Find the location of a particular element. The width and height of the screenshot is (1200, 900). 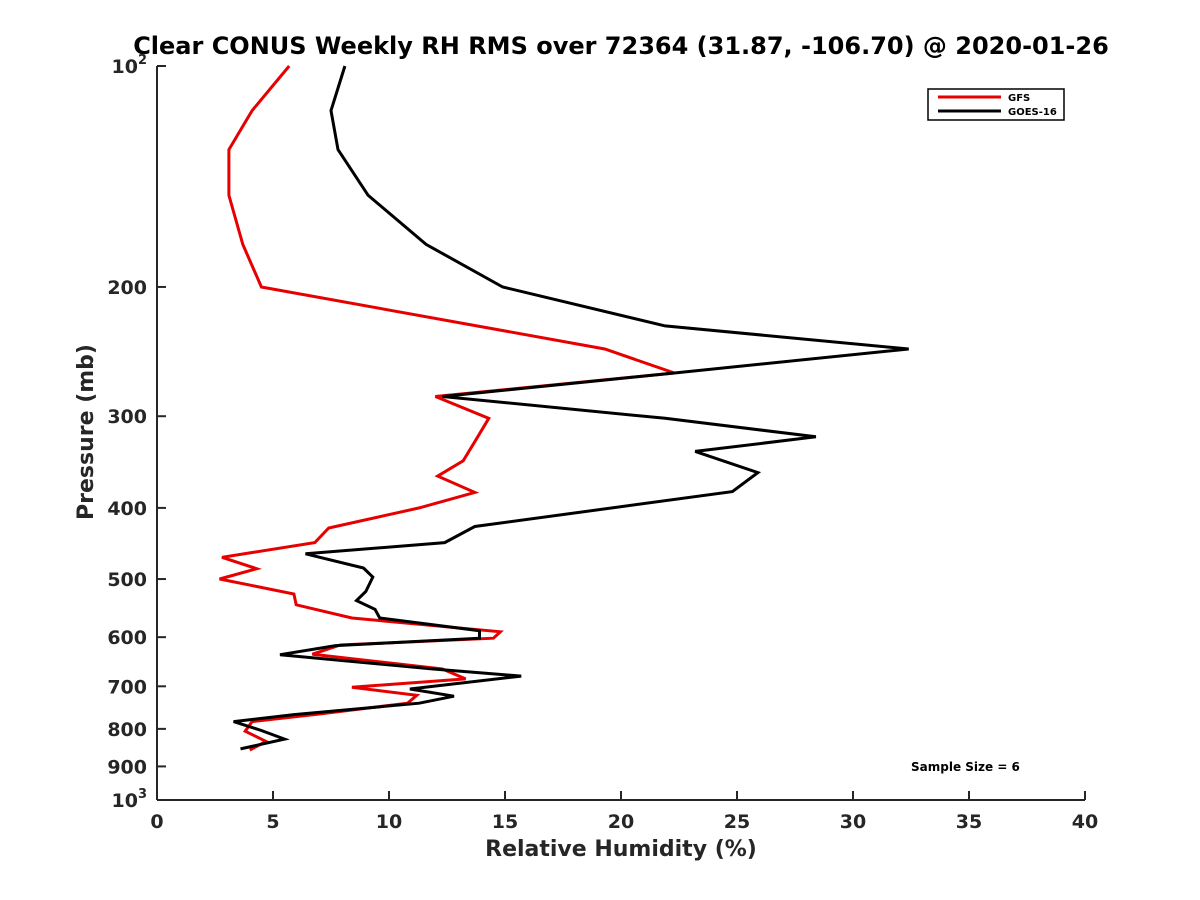

y-tick-label: 700 is located at coordinates (127, 687).